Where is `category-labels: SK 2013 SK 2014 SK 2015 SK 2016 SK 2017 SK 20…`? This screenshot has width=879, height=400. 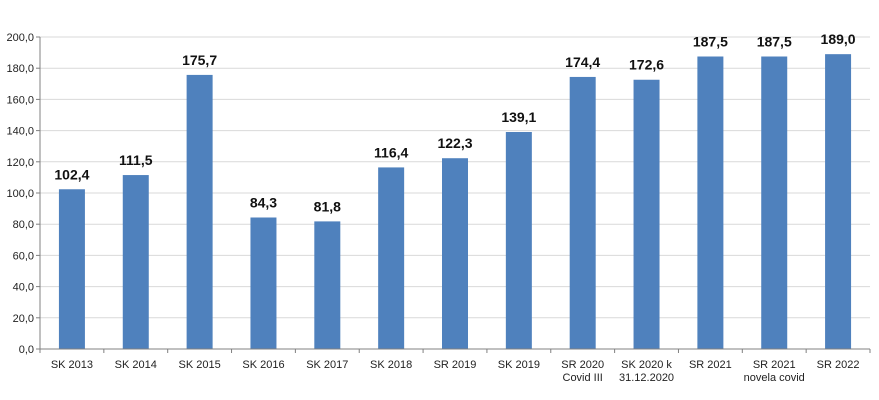
category-labels: SK 2013 SK 2014 SK 2015 SK 2016 SK 2017 SK 20… is located at coordinates (455, 366).